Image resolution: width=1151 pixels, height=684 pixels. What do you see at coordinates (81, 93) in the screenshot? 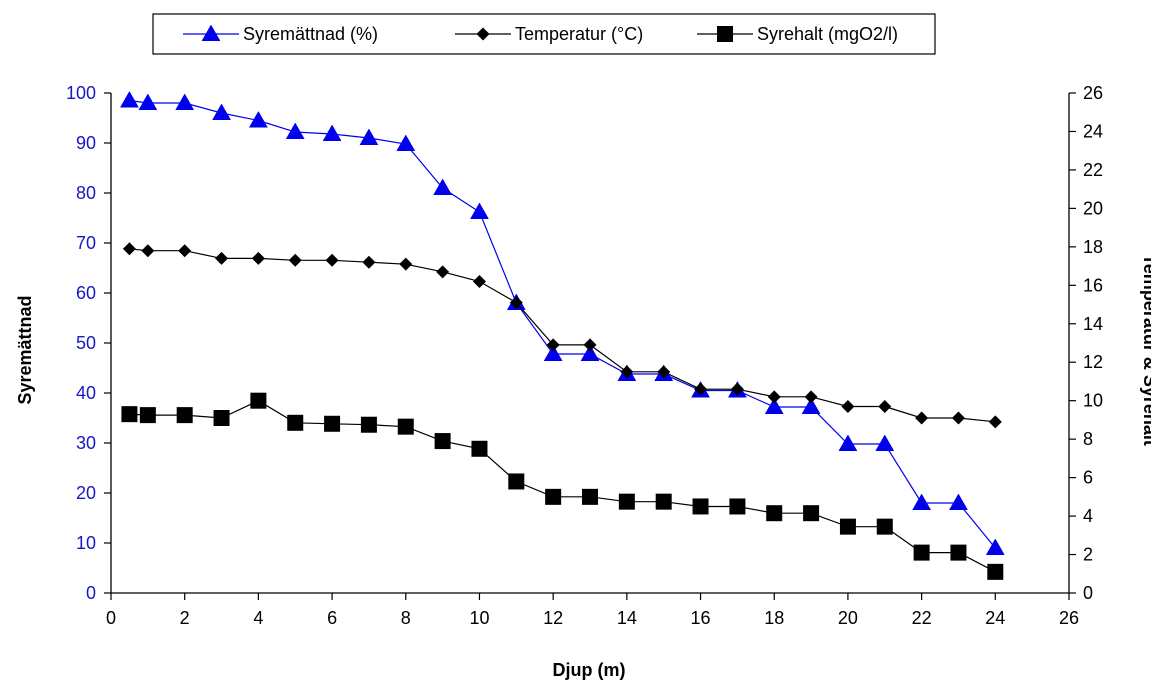
I see `y-tick-label: 100` at bounding box center [81, 93].